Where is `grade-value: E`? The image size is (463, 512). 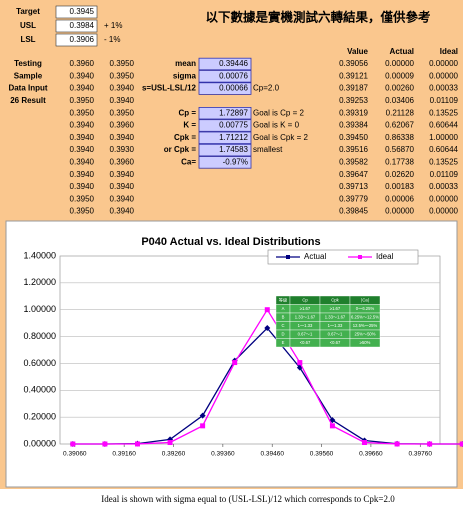
grade-value: E is located at coordinates (283, 342).